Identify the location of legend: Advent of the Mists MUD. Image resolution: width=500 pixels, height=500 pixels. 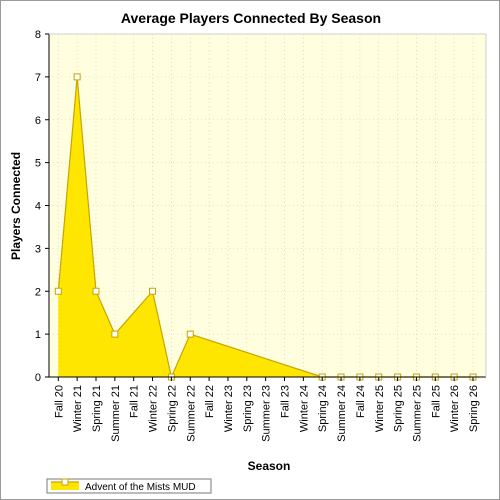
(129, 486).